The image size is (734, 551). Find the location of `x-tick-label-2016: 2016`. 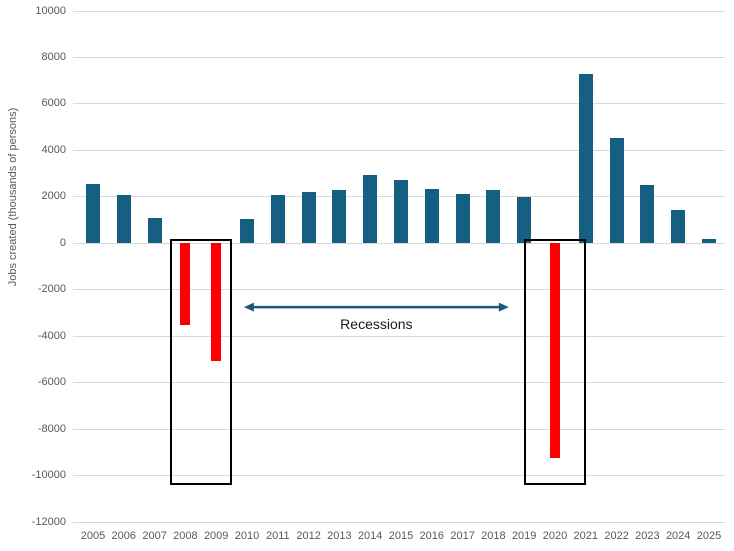

x-tick-label-2016: 2016 is located at coordinates (432, 536).